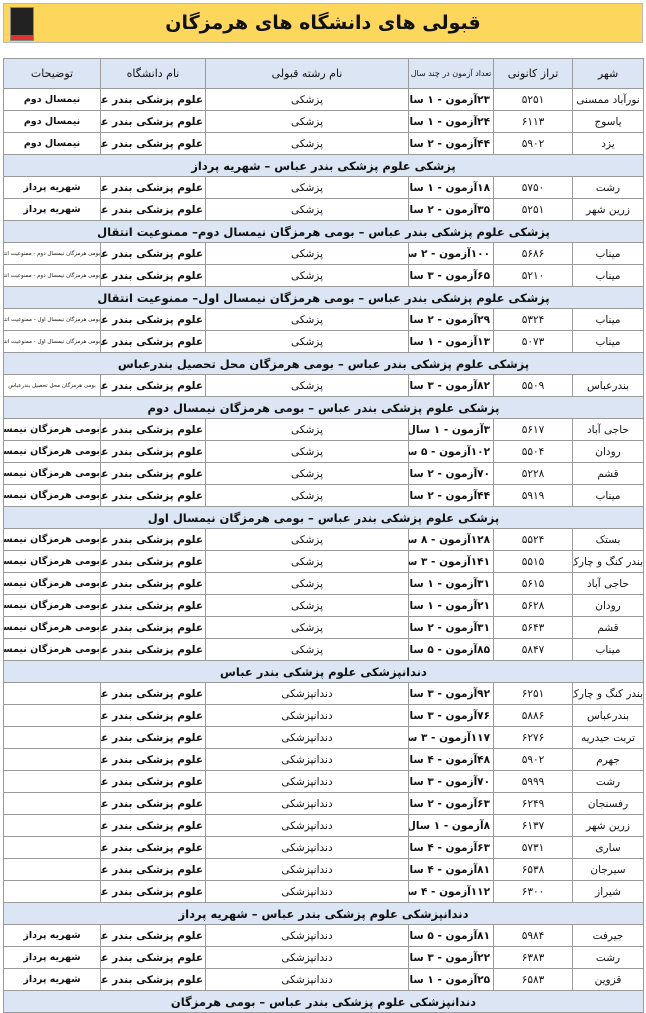 This screenshot has width=646, height=1013. I want to click on exams-cell: ۶۳آزمون - ۴ سال, so click(451, 847).